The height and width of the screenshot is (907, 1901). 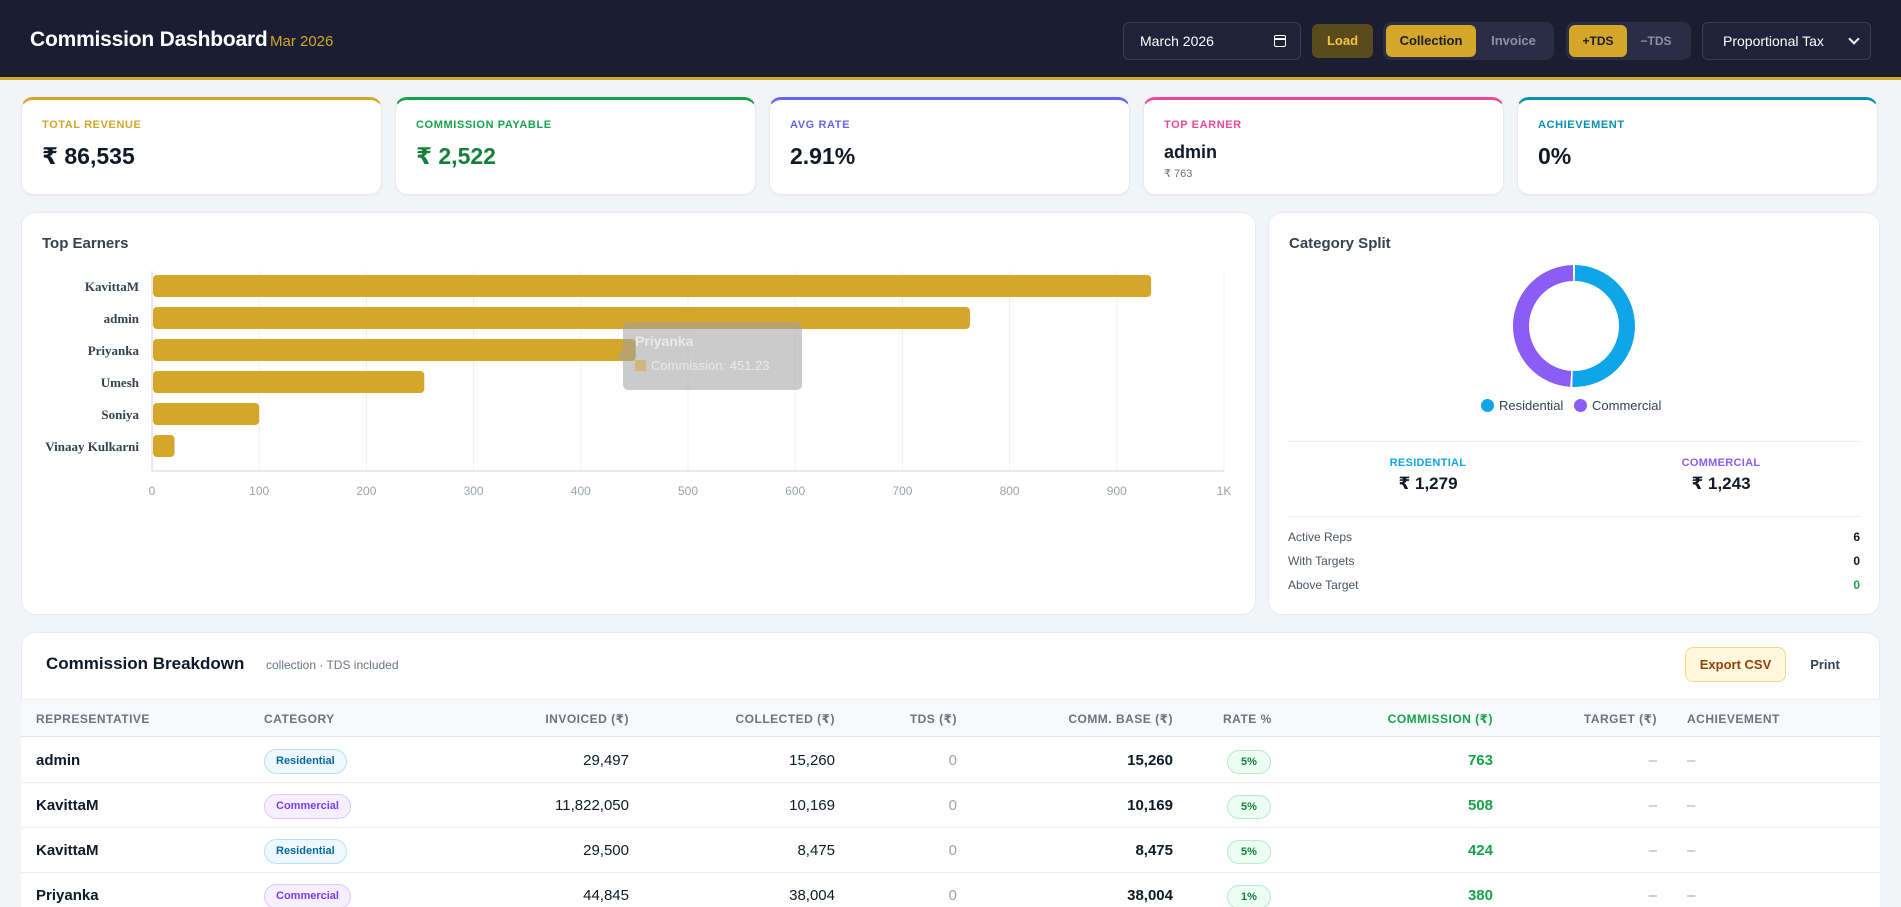 I want to click on cell-invoiced: 29,497, so click(x=606, y=760).